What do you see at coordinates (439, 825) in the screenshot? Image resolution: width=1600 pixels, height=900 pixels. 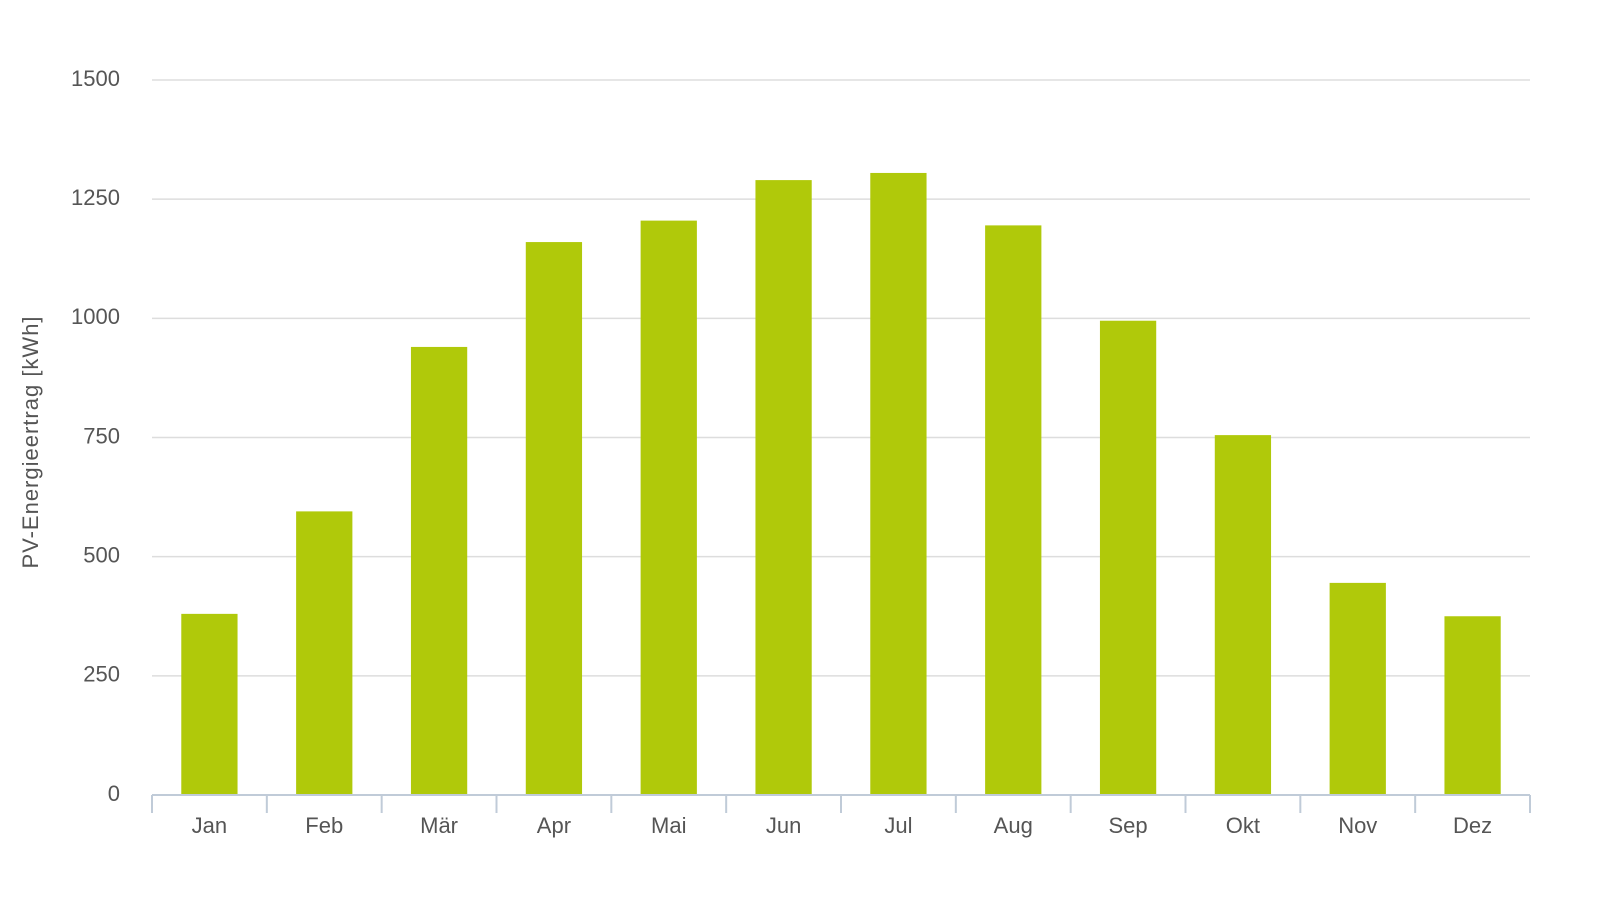 I see `x-tick-label: Mär` at bounding box center [439, 825].